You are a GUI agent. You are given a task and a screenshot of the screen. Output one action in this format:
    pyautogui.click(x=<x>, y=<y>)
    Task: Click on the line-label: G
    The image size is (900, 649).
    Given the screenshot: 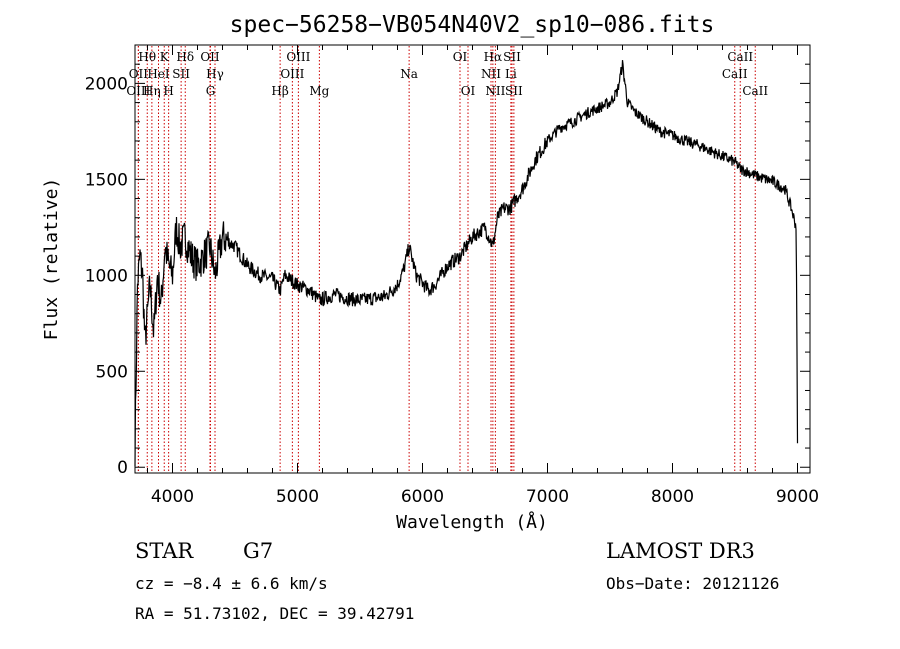 What is the action you would take?
    pyautogui.click(x=211, y=91)
    